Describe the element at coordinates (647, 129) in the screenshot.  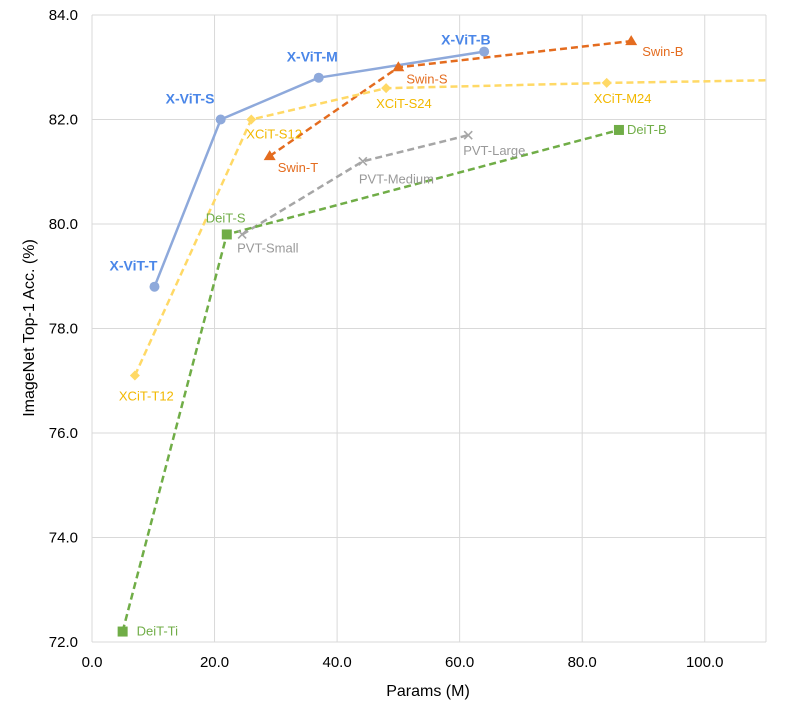
I see `deit-point-label: DeiT-B` at that location.